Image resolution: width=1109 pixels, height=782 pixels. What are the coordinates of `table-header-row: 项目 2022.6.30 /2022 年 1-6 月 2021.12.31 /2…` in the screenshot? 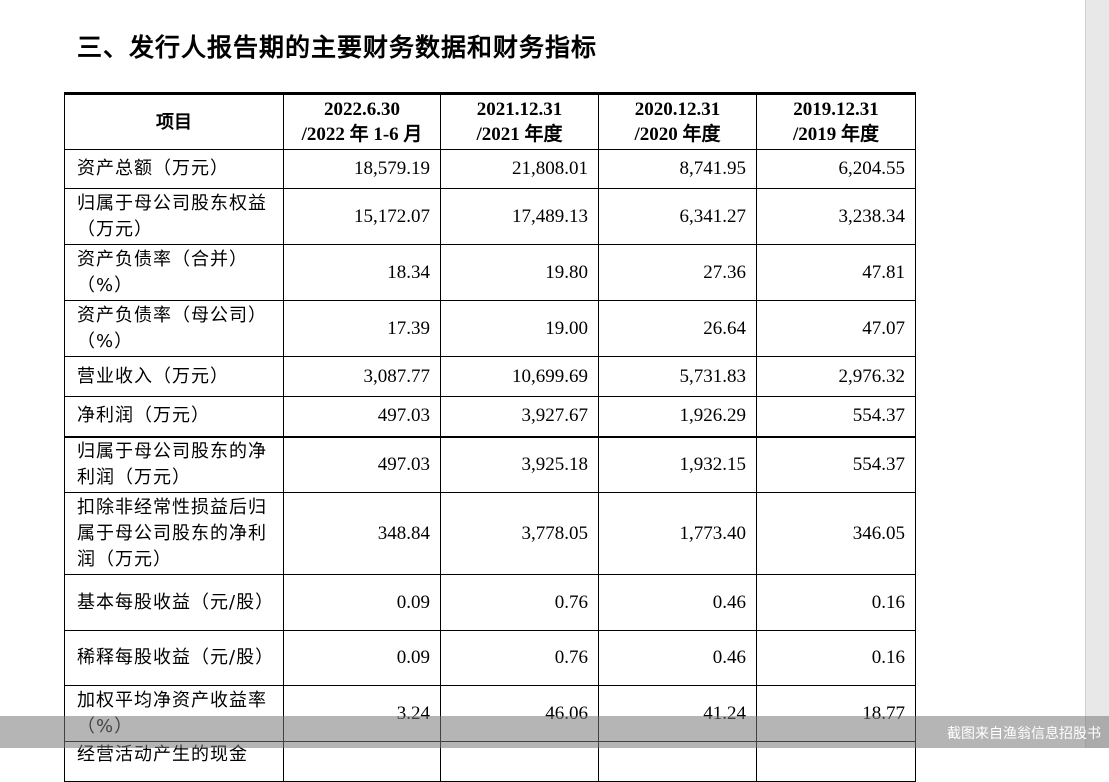 It's located at (490, 121).